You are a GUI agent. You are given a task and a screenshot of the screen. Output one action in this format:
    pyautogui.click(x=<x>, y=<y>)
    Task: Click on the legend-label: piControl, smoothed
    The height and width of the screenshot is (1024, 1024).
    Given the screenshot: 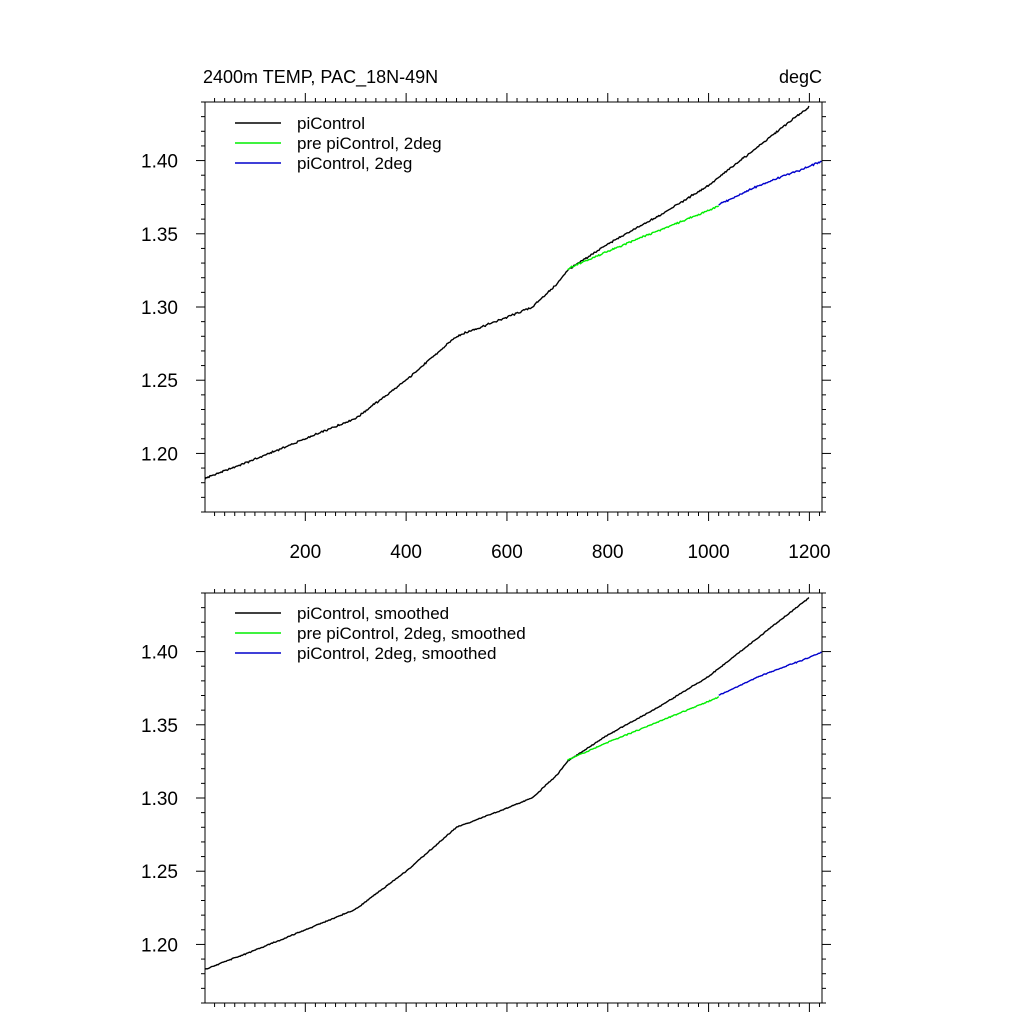 What is the action you would take?
    pyautogui.click(x=373, y=613)
    